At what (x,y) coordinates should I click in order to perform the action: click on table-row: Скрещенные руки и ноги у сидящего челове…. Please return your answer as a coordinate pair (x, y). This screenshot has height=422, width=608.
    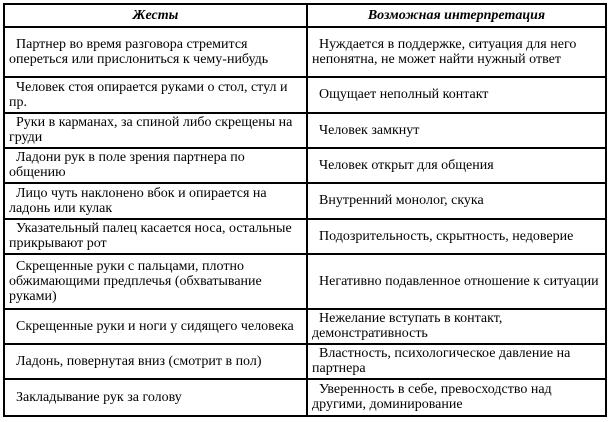
    Looking at the image, I should click on (305, 326).